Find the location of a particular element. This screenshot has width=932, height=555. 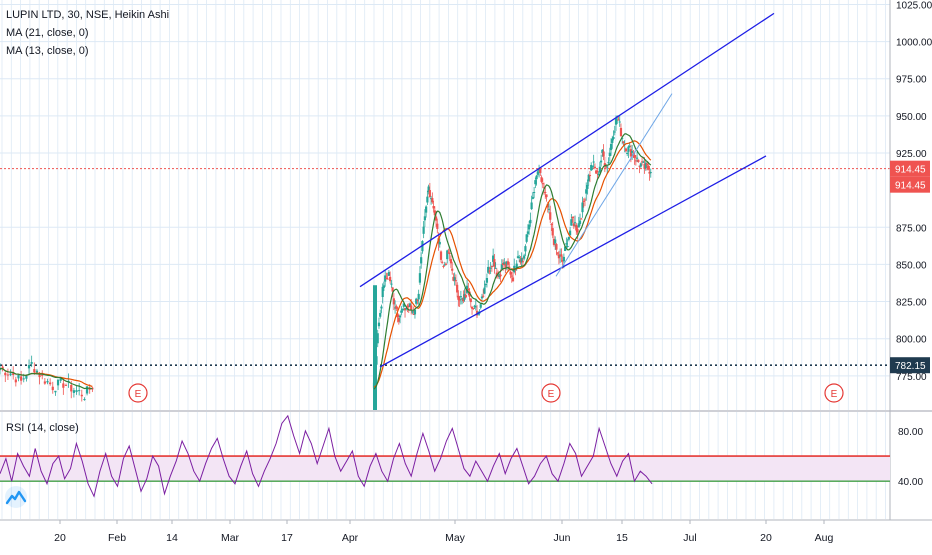

inner-trend-line is located at coordinates (614, 185).